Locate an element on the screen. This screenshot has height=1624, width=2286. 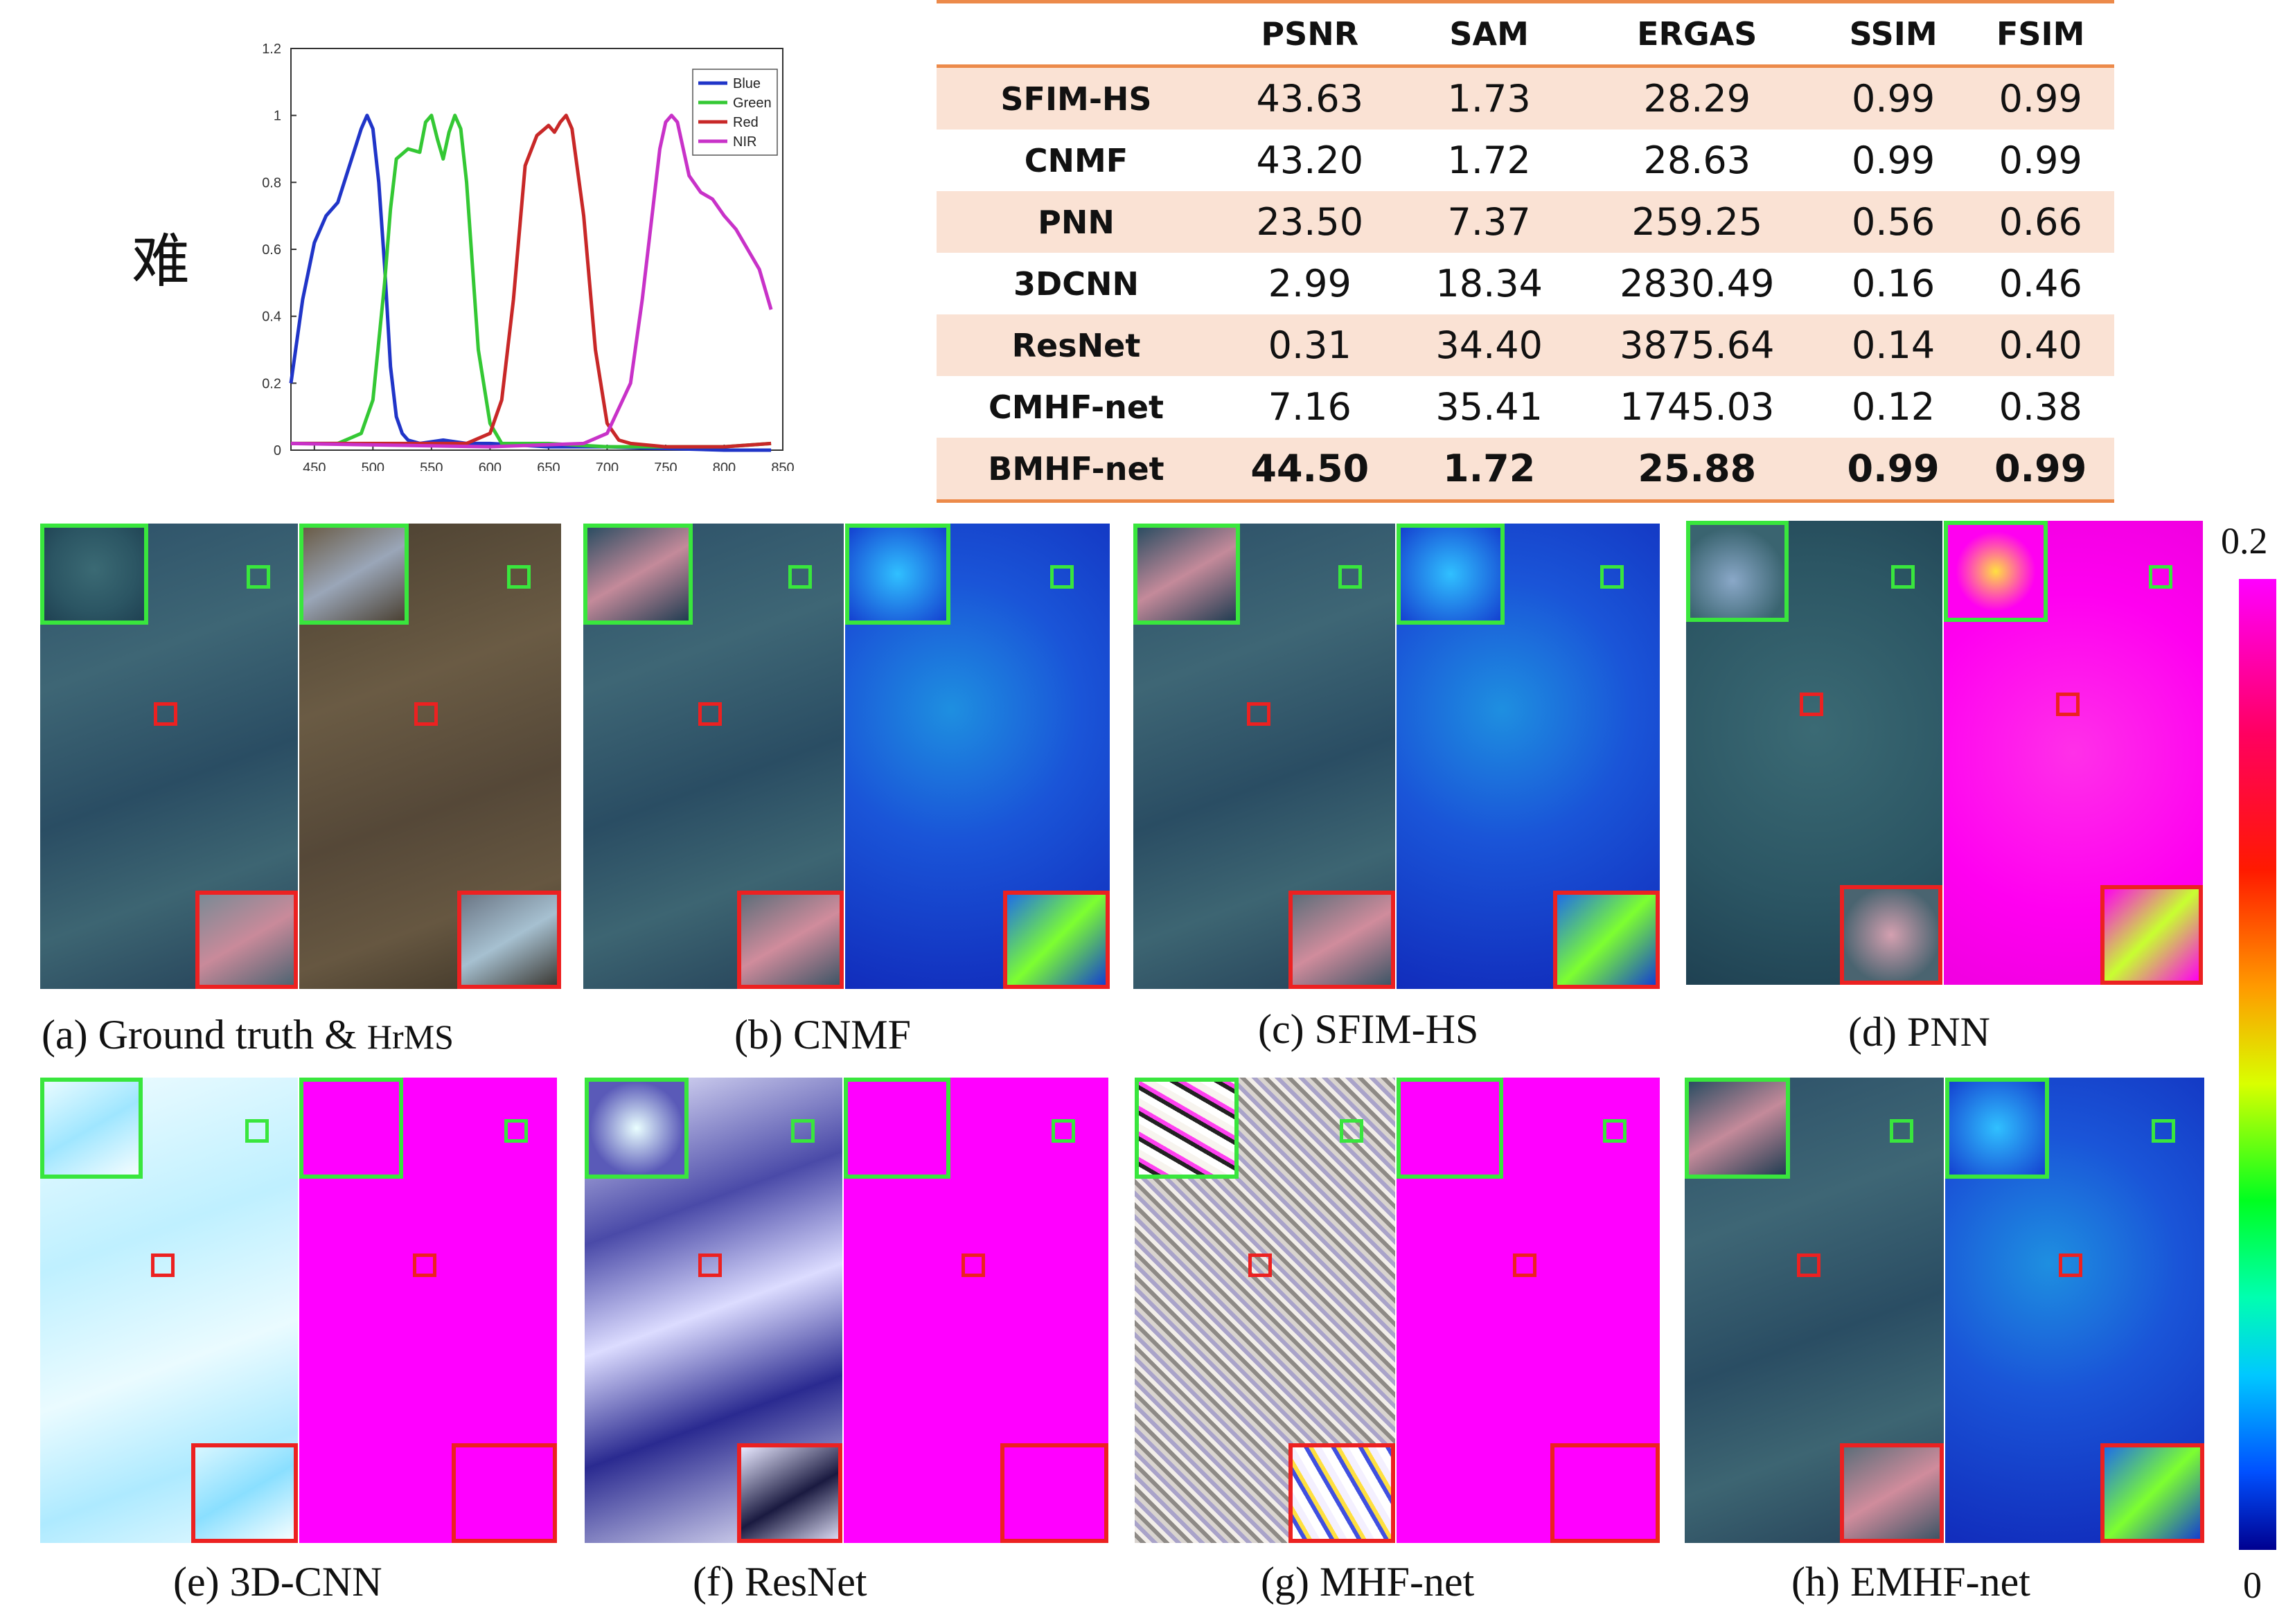
table-row: SFIM-HS 43.63 1.73 28.29 0.99 0.99 is located at coordinates (1525, 98).